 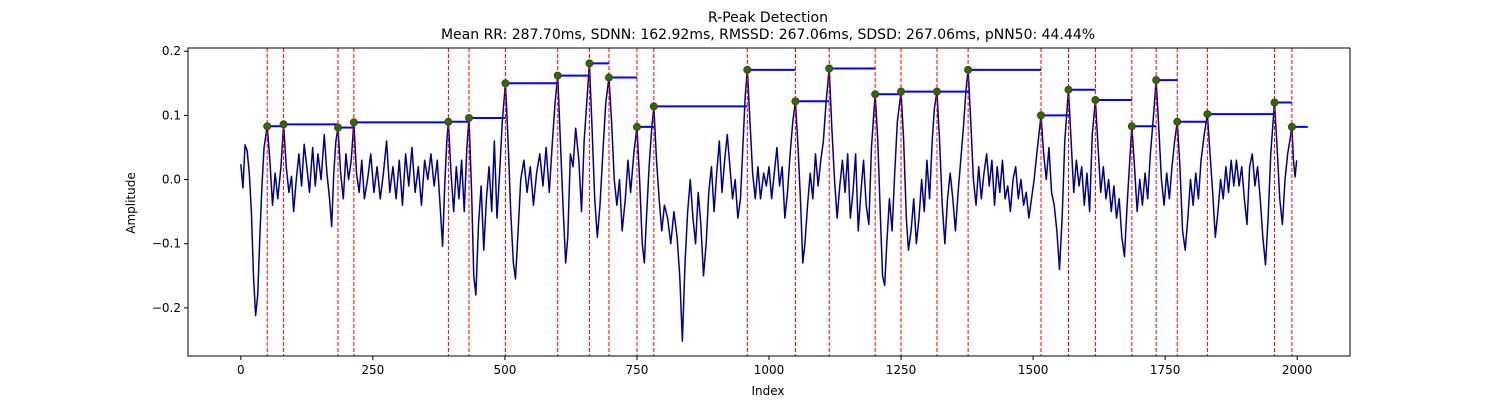 What do you see at coordinates (166, 244) in the screenshot?
I see `y-tick-label: −0.1` at bounding box center [166, 244].